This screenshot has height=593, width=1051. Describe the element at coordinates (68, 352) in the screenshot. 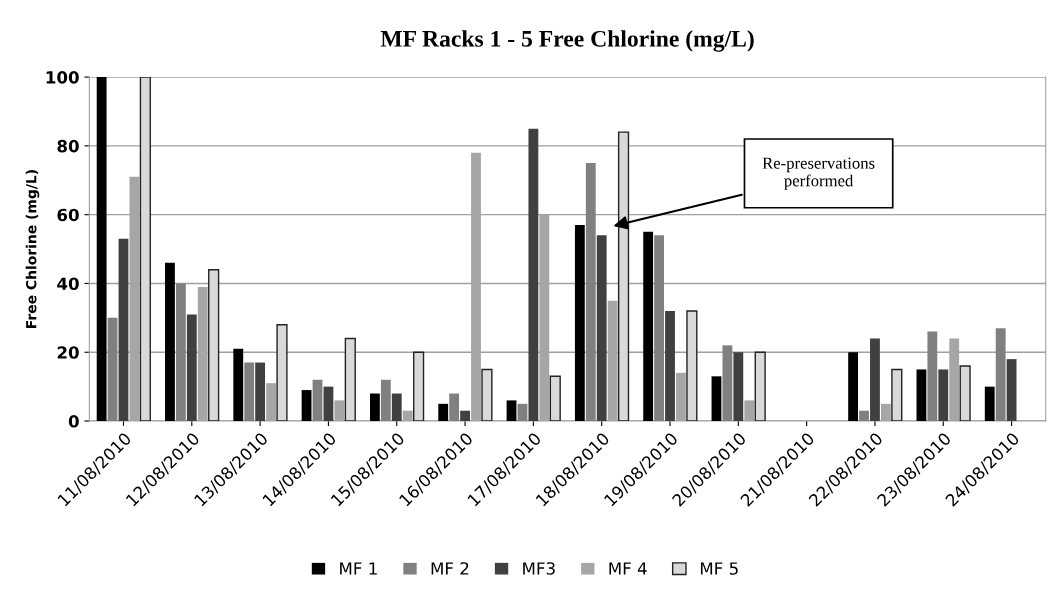

I see `y-tick-label: 20` at that location.